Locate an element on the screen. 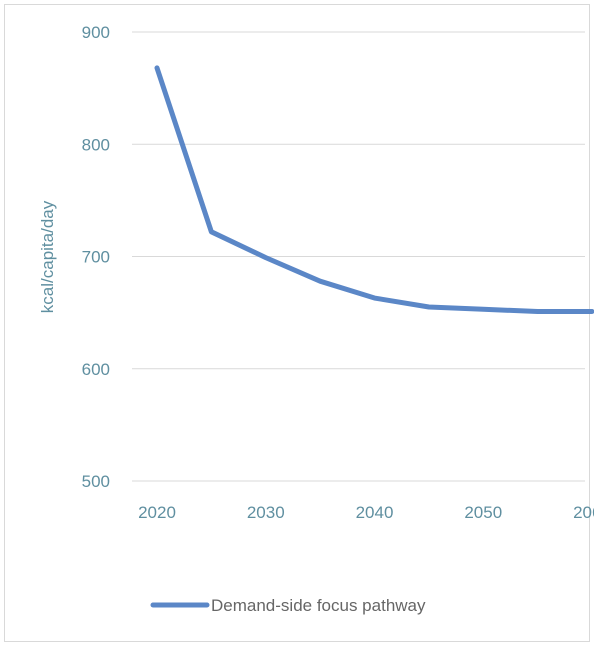 The width and height of the screenshot is (594, 646). y-tick-labels: 500 600 700 800 900 is located at coordinates (96, 257).